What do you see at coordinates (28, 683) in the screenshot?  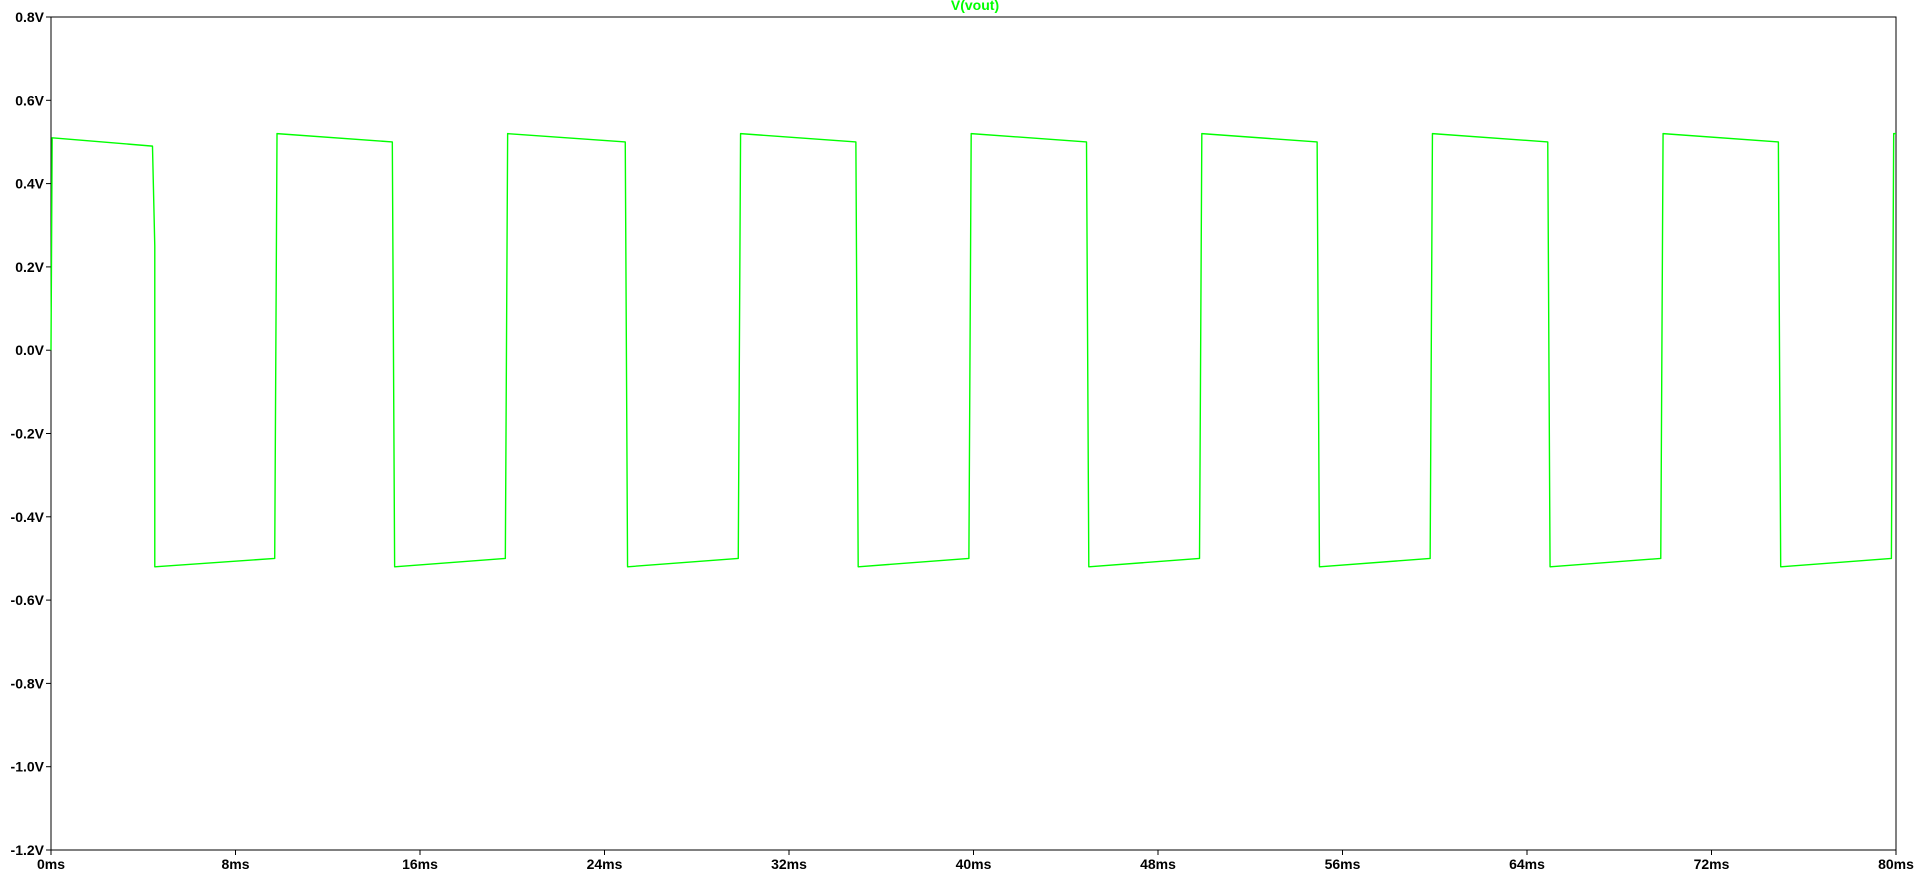 I see `y-tick-label: -0.8V` at bounding box center [28, 683].